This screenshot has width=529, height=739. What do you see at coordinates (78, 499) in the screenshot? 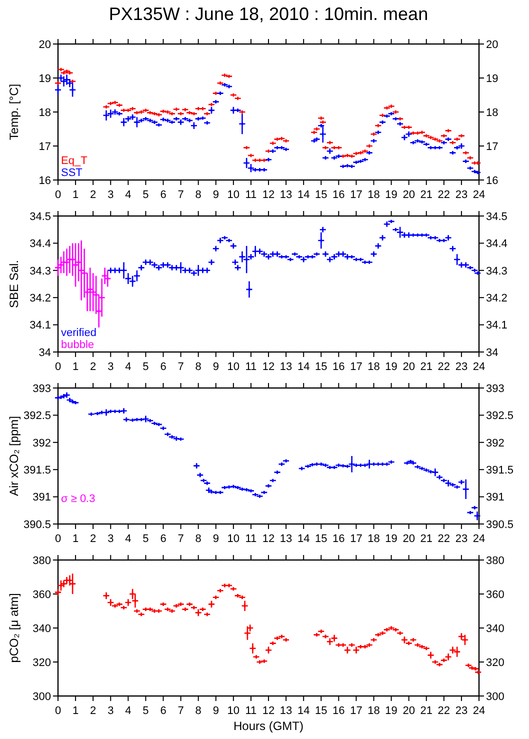
I see `annotation: σ ≥ 0.3` at bounding box center [78, 499].